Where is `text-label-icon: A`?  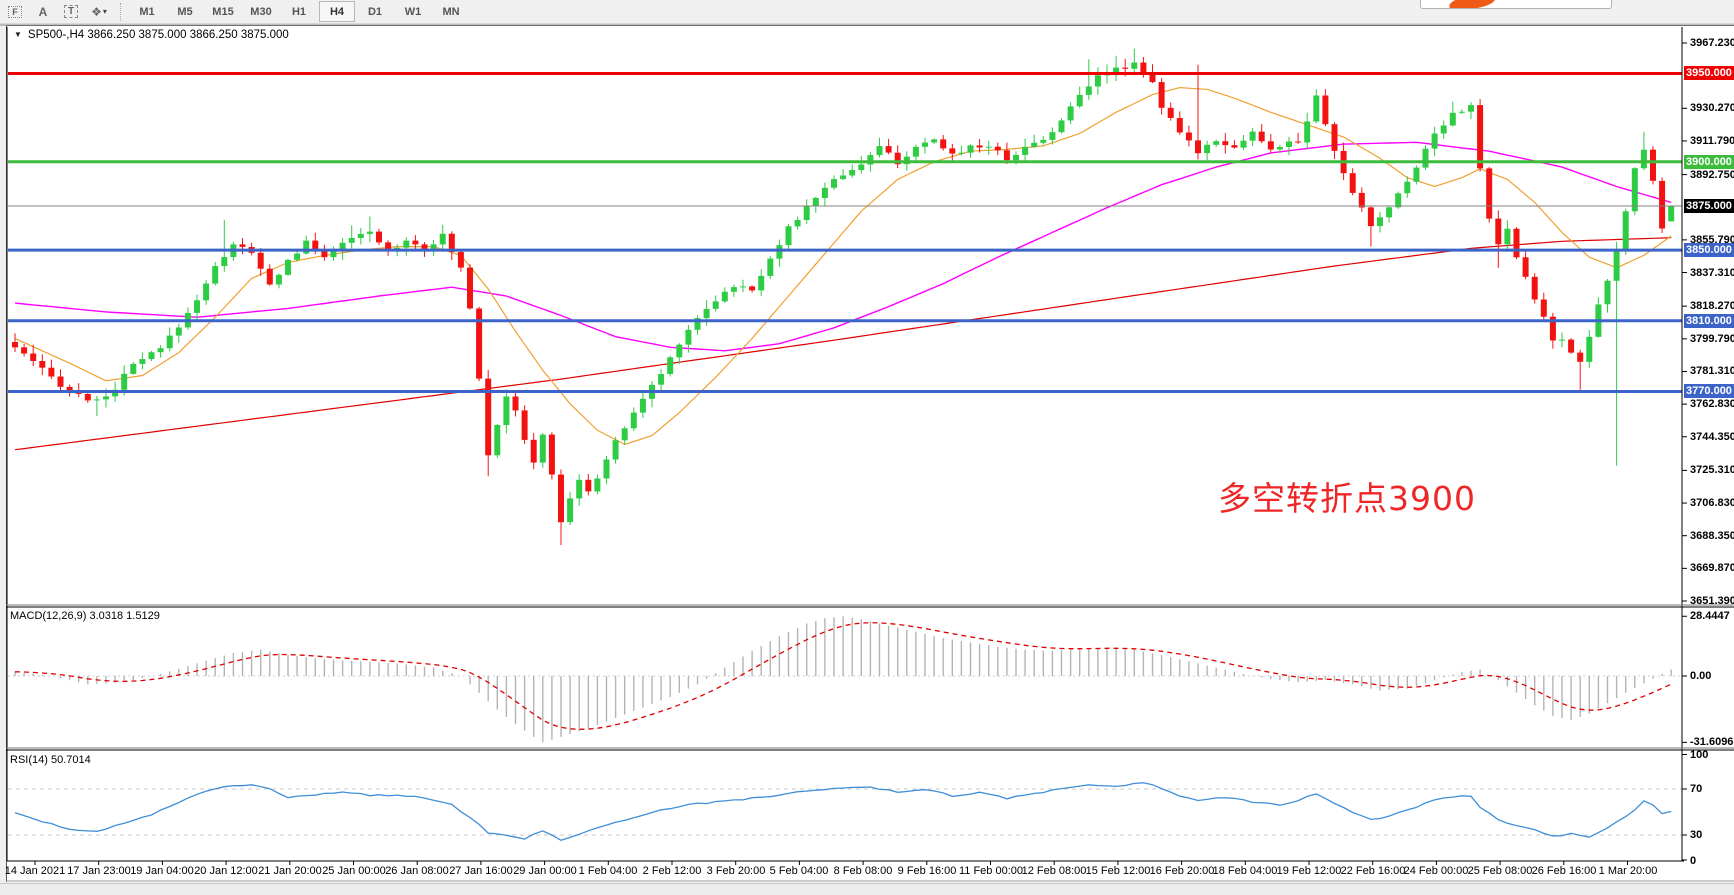
text-label-icon: A is located at coordinates (43, 11).